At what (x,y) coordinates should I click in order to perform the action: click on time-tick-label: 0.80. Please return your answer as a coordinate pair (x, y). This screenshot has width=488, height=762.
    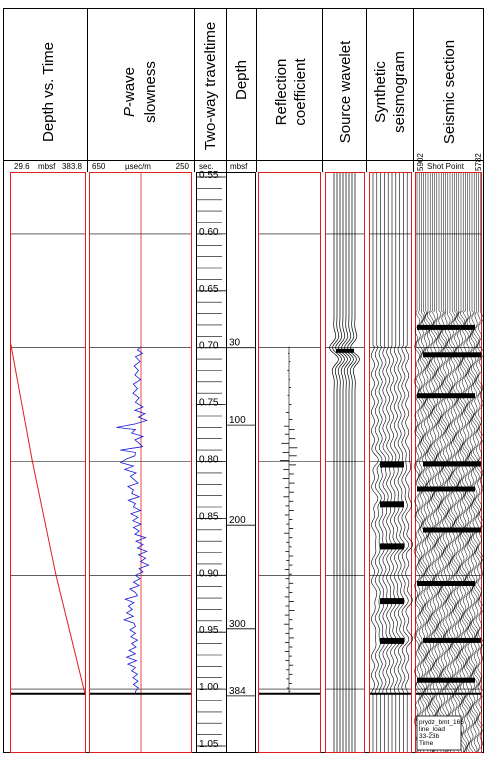
    Looking at the image, I should click on (209, 460).